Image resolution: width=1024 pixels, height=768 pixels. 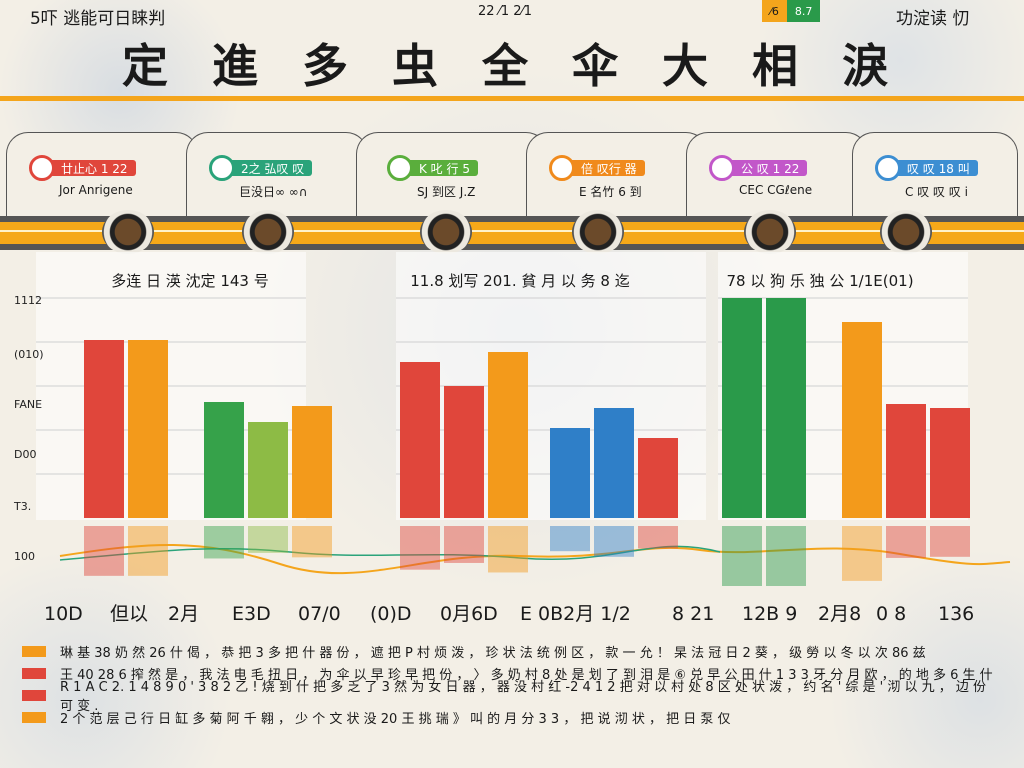 What do you see at coordinates (28, 404) in the screenshot?
I see `y-tick-label: FANE` at bounding box center [28, 404].